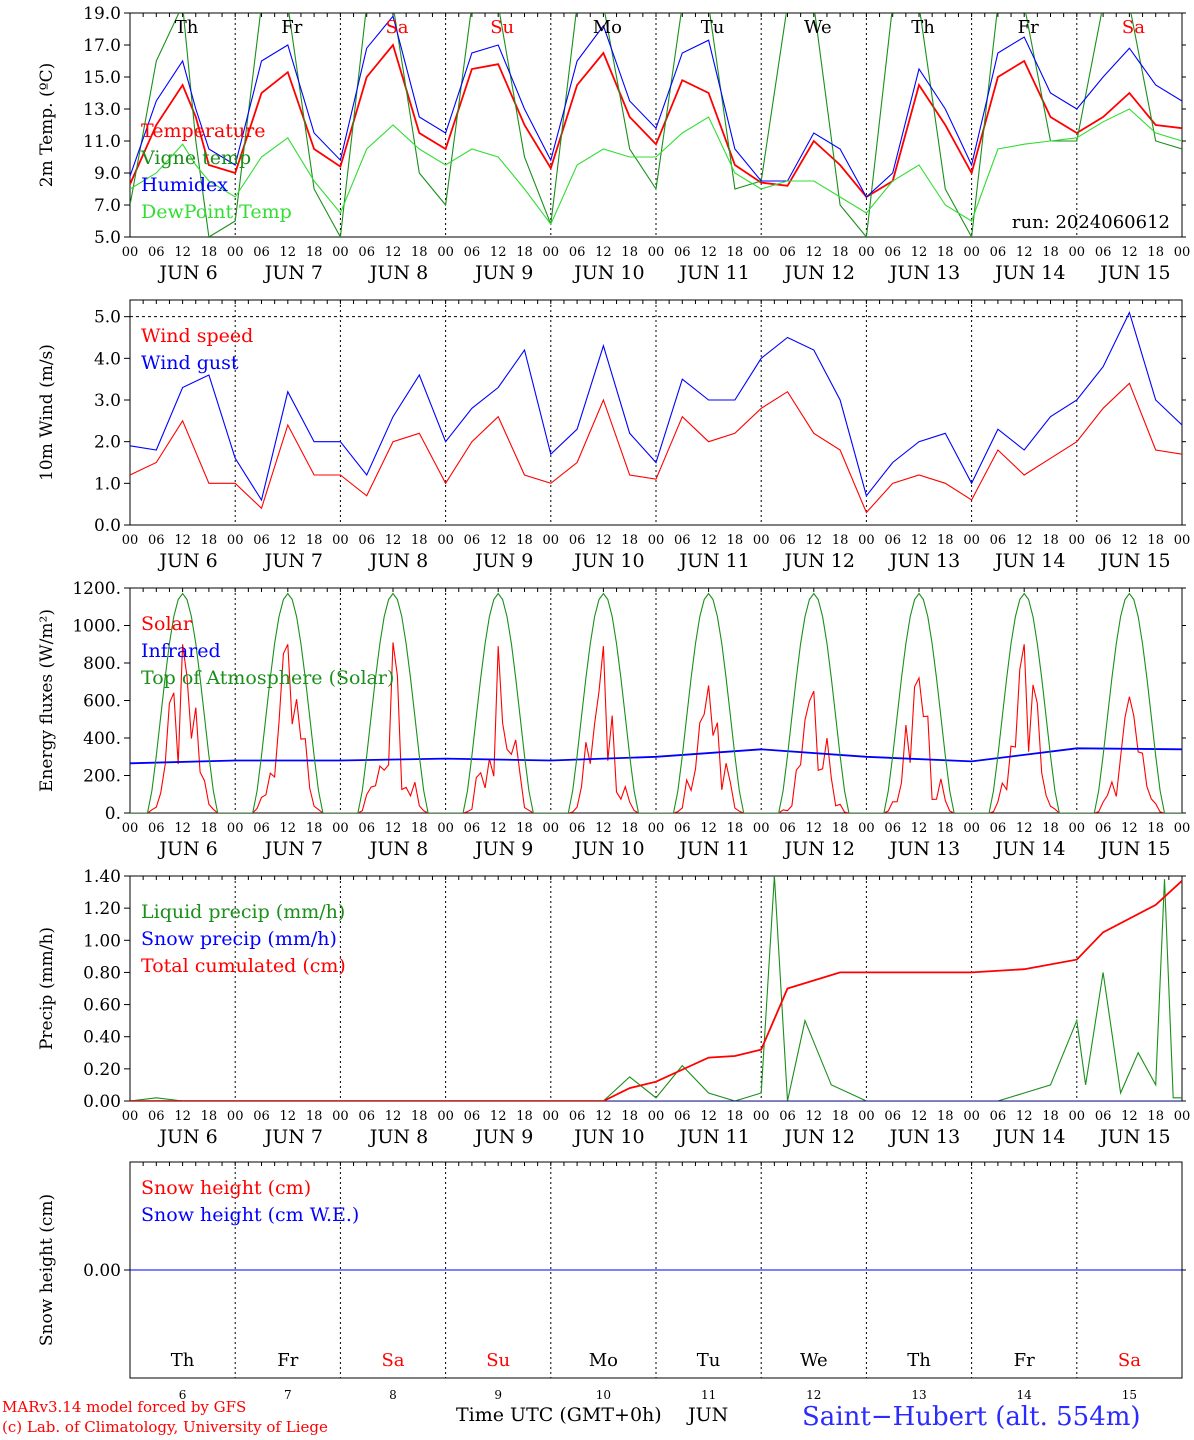 This screenshot has width=1194, height=1440. Describe the element at coordinates (102, 1102) in the screenshot. I see `y-tick-label: 0.00` at that location.